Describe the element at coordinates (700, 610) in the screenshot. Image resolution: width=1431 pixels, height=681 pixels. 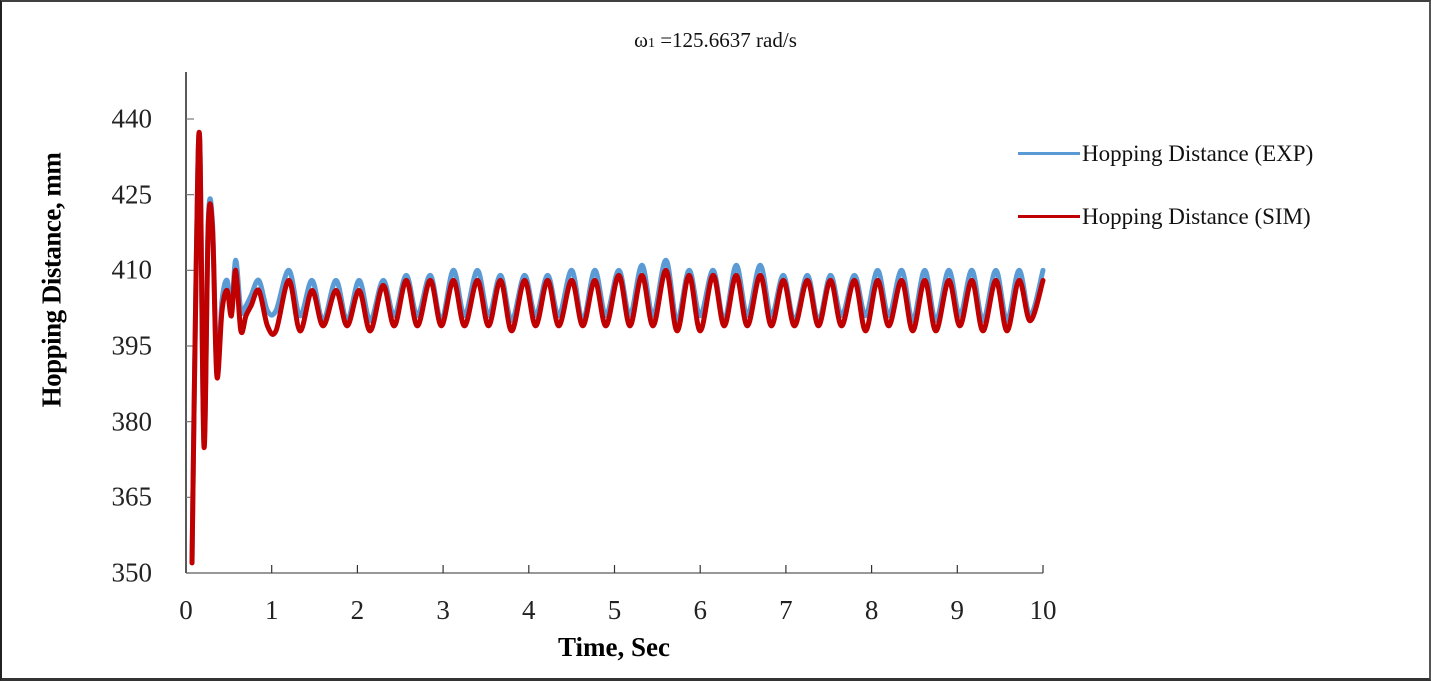
I see `x-tick-label: 6` at that location.